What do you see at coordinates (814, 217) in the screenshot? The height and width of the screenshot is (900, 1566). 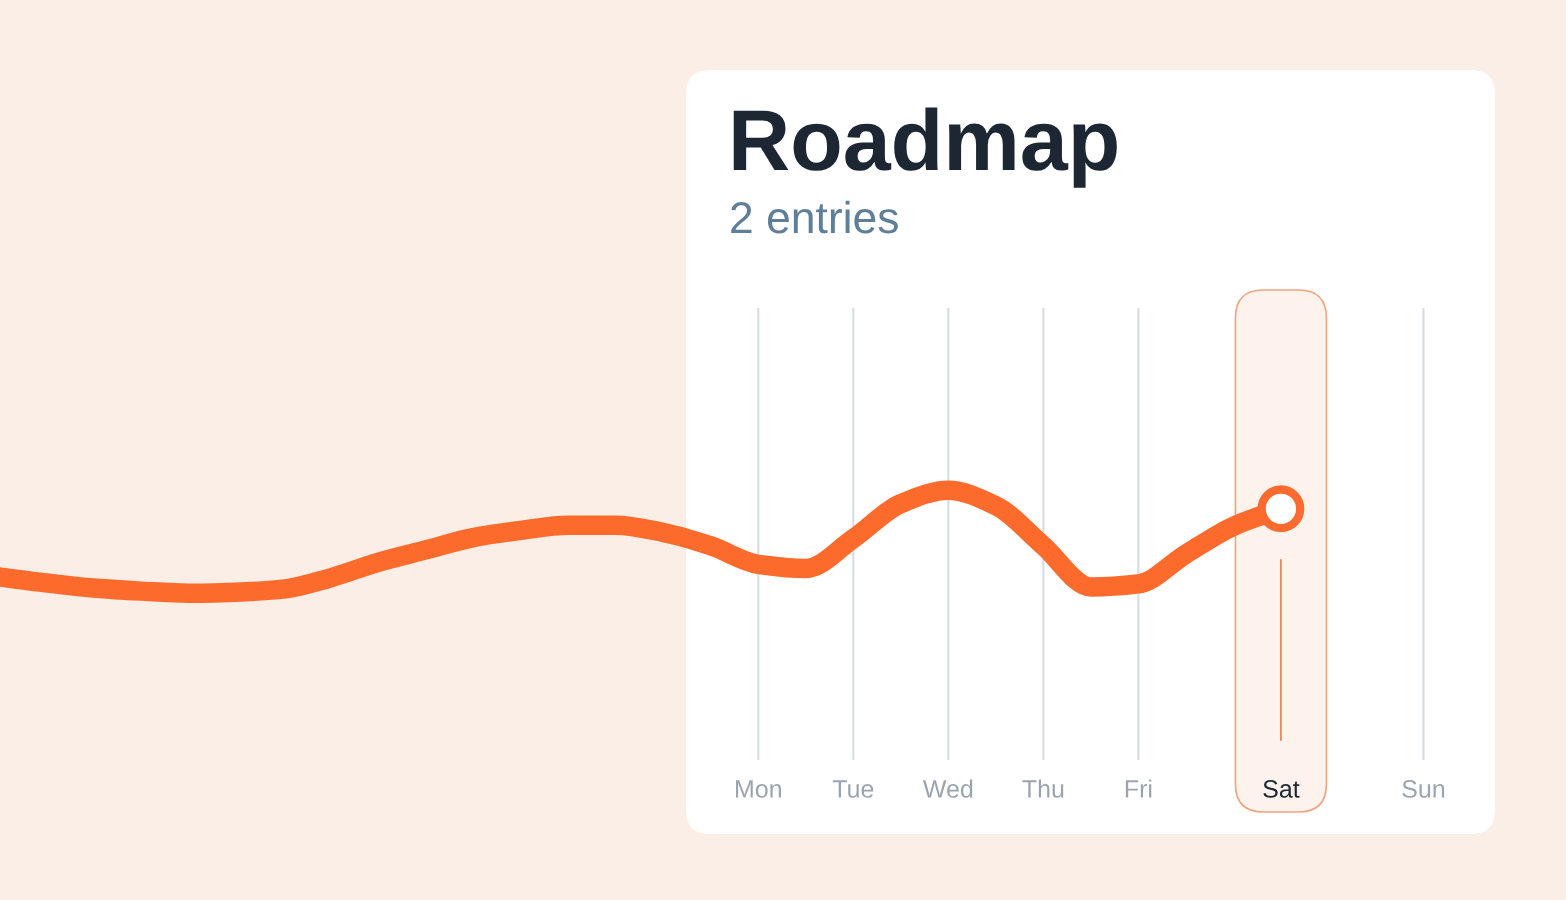 I see `chart-subtitle: 2 entries` at bounding box center [814, 217].